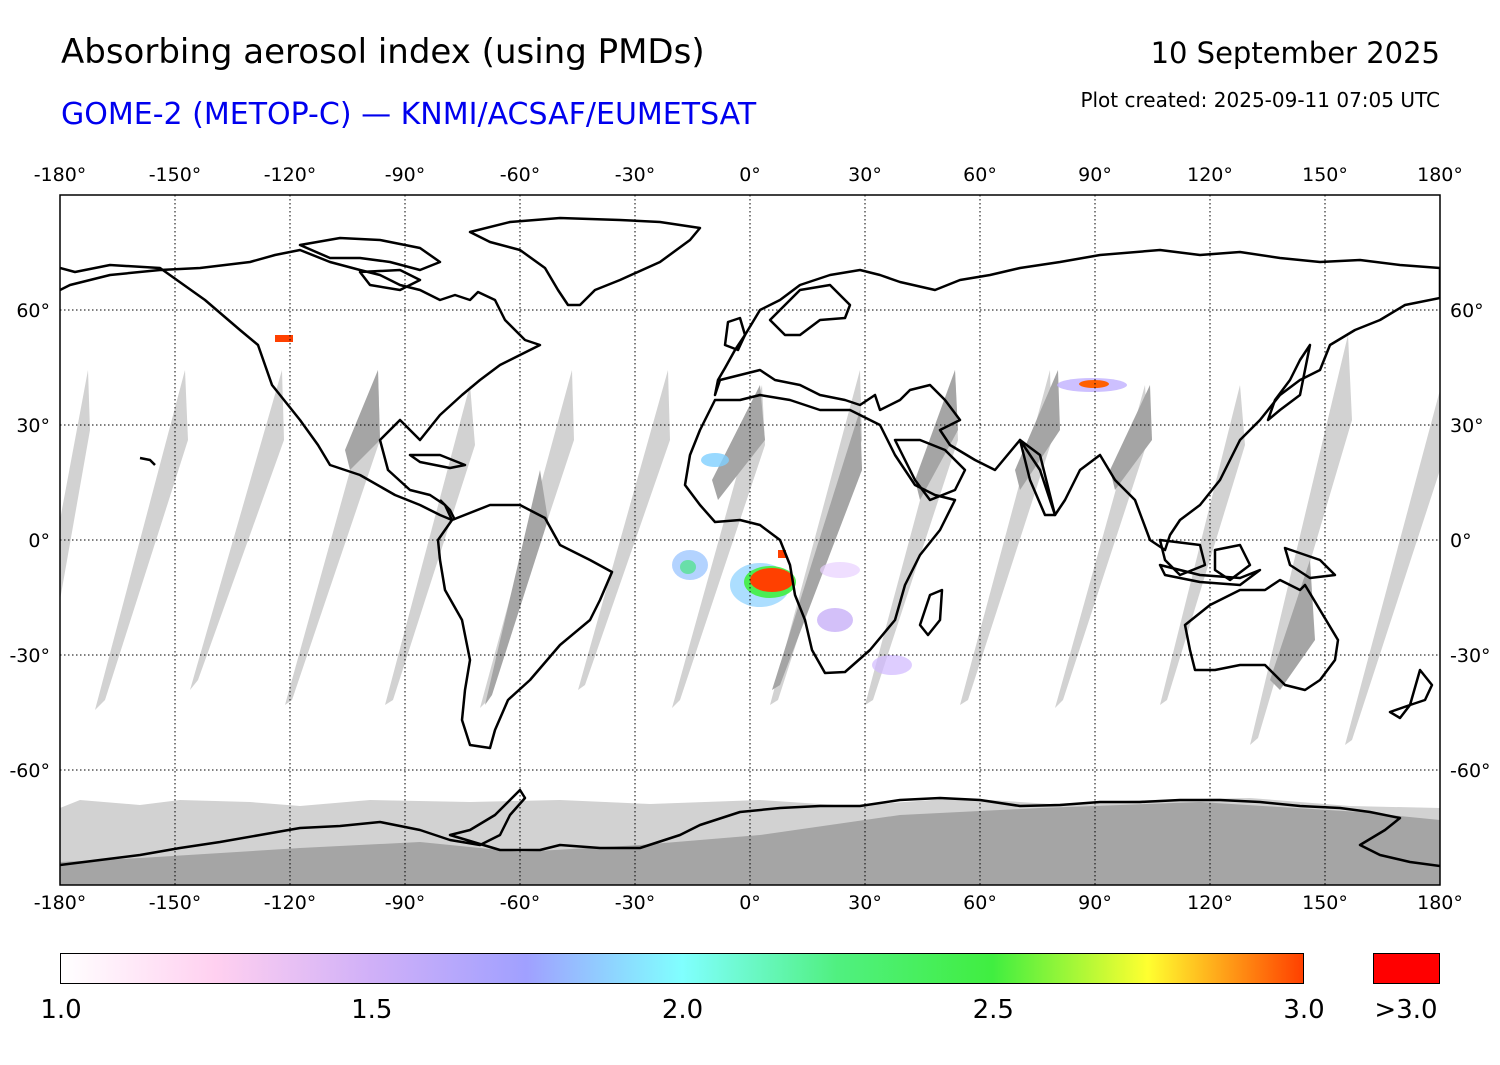  I want to click on lon-tick-top-9: 90°, so click(1095, 175).